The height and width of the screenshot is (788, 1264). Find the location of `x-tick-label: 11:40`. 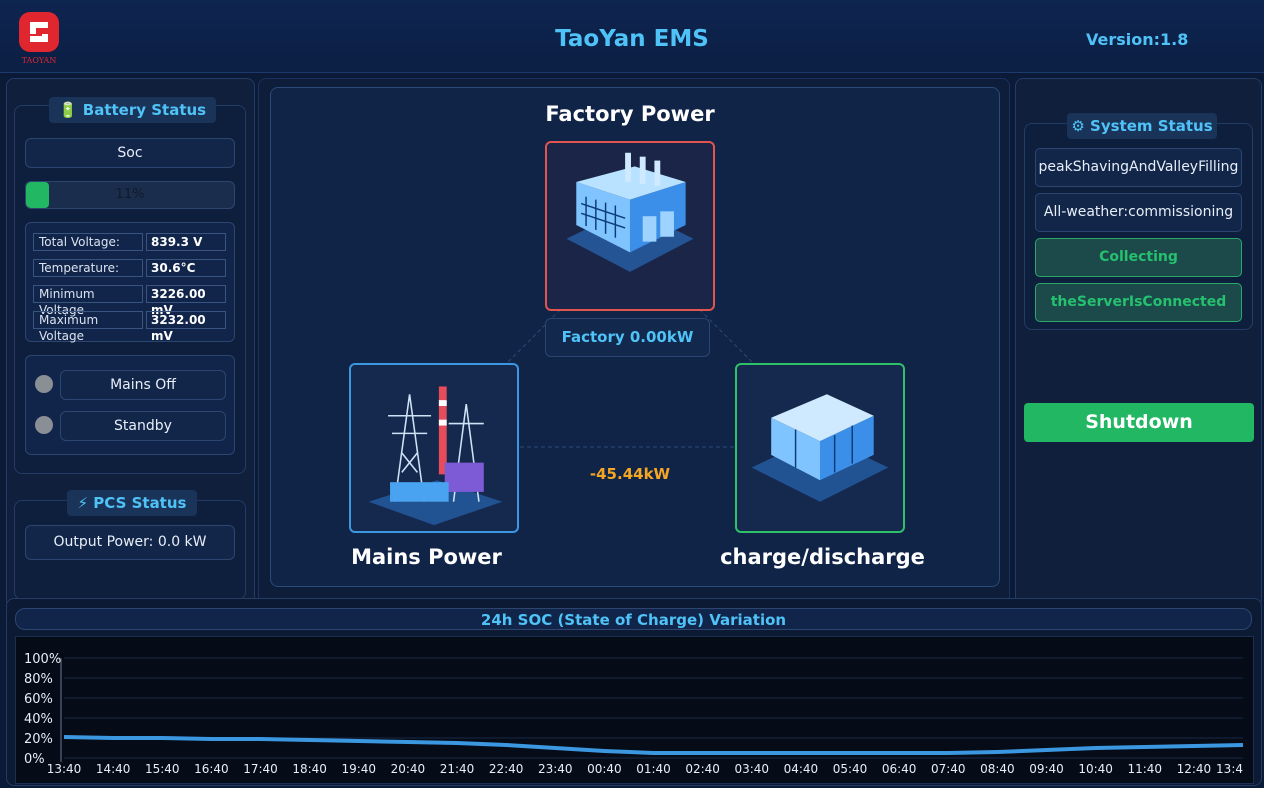

x-tick-label: 11:40 is located at coordinates (1144, 769).